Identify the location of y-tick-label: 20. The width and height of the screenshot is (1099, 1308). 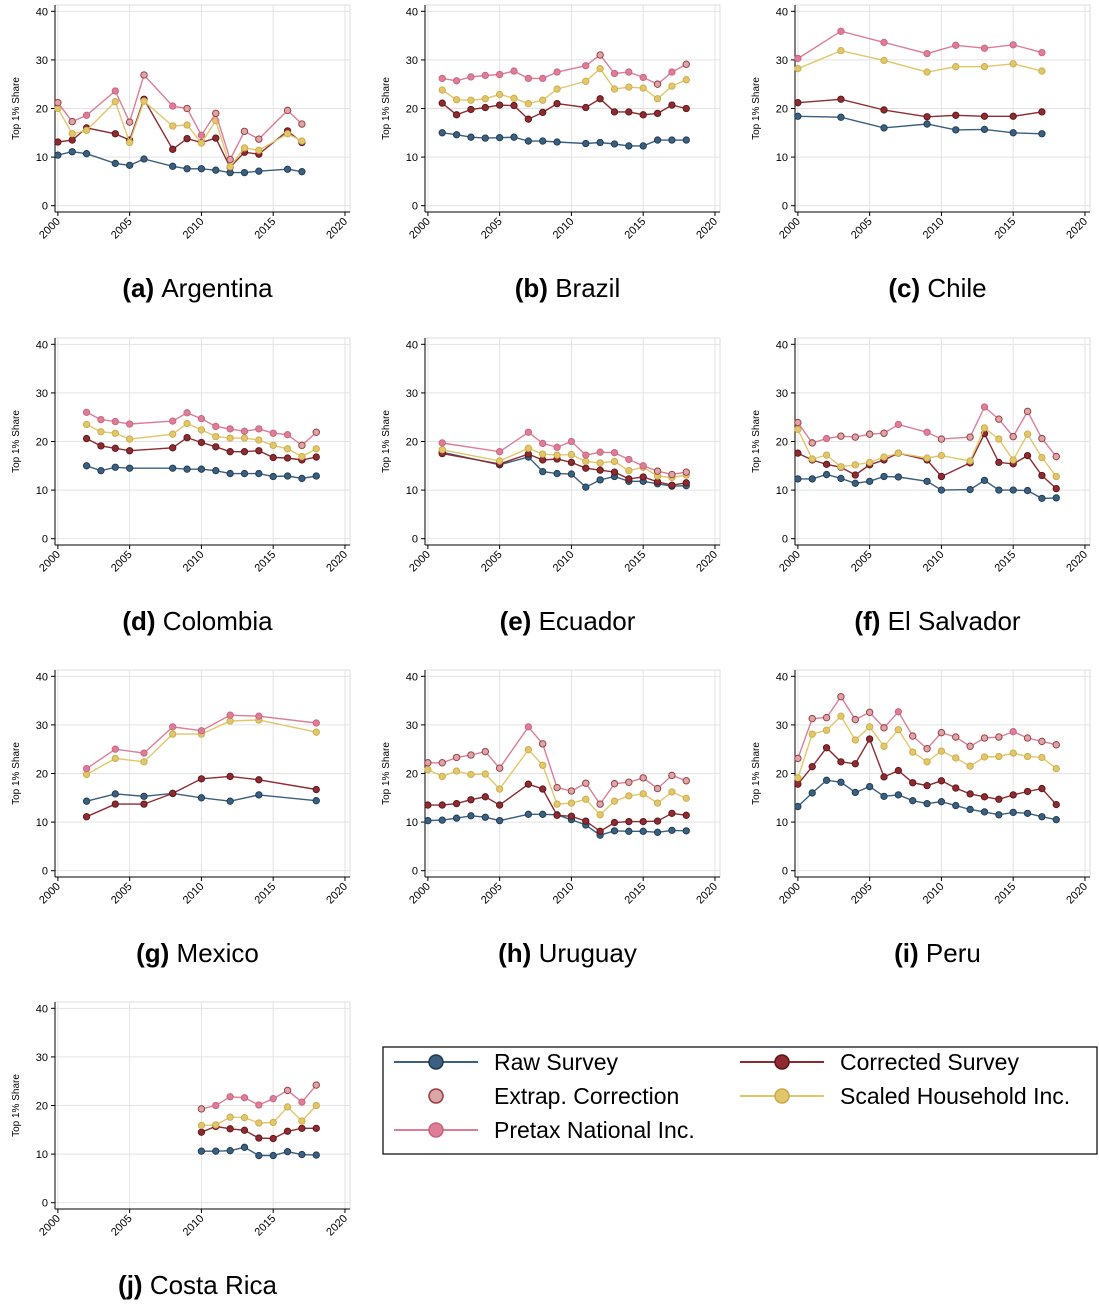
(412, 443).